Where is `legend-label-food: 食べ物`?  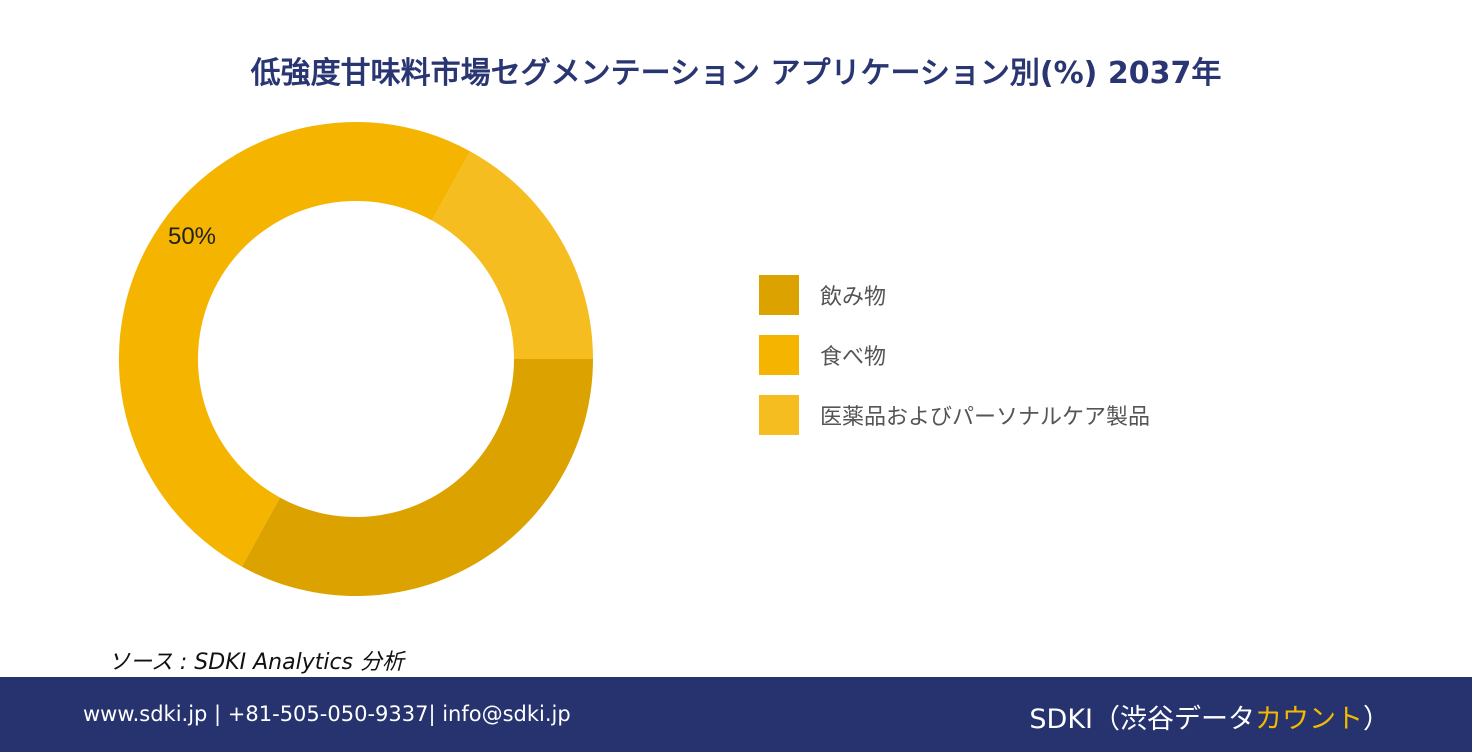 legend-label-food: 食べ物 is located at coordinates (853, 357).